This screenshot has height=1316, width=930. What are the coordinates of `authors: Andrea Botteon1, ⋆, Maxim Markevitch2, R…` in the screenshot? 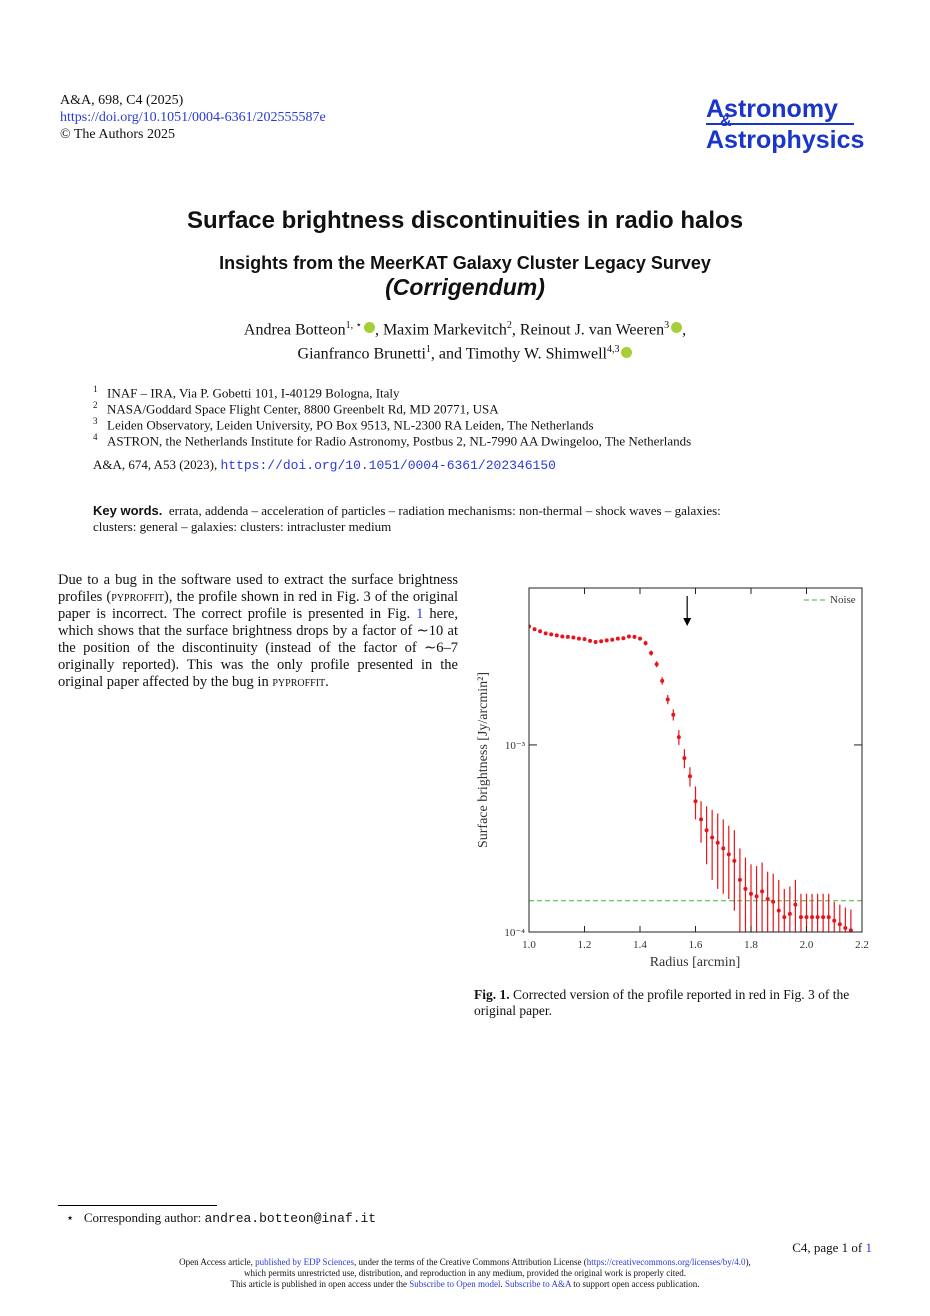 It's located at (465, 340).